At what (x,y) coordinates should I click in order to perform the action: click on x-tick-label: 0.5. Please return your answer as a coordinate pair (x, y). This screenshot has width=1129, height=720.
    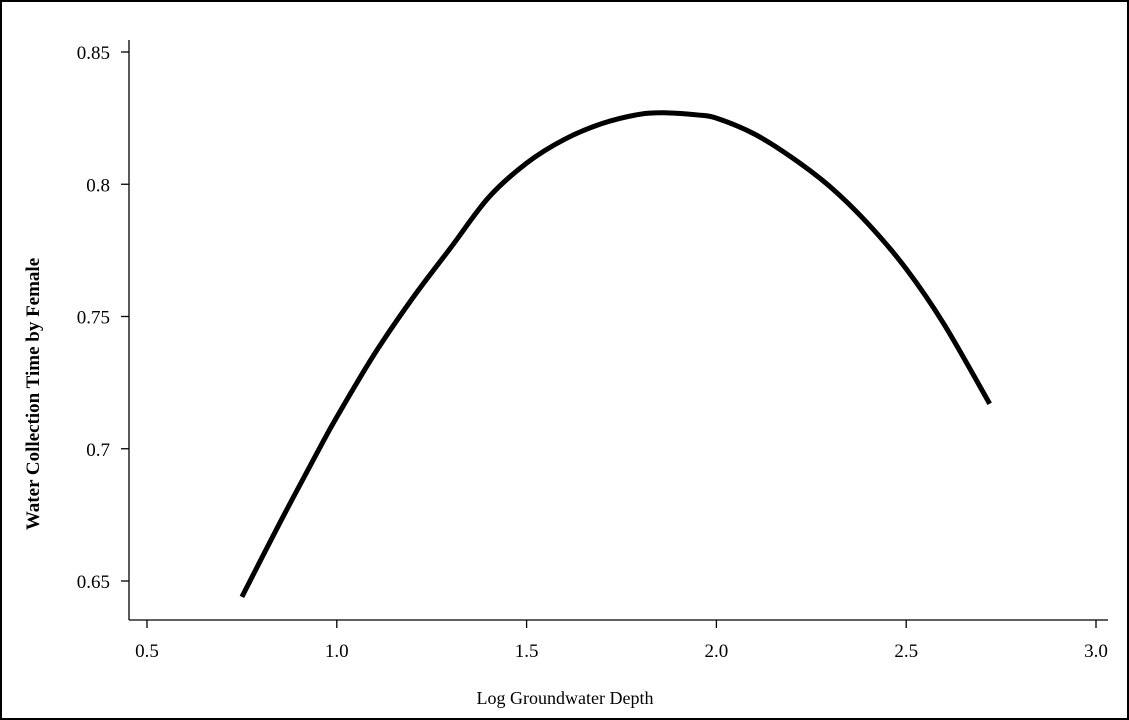
    Looking at the image, I should click on (147, 651).